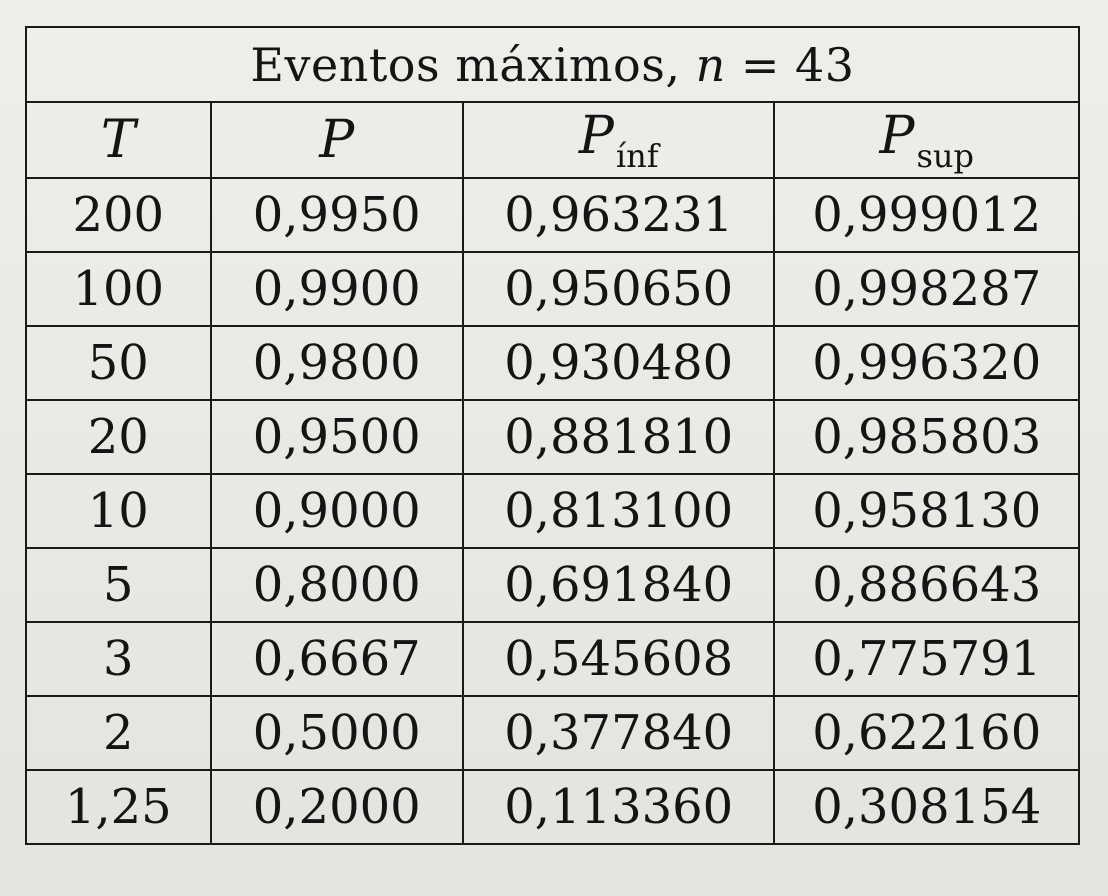  What do you see at coordinates (797, 64) in the screenshot?
I see `title-suffix: = 43` at bounding box center [797, 64].